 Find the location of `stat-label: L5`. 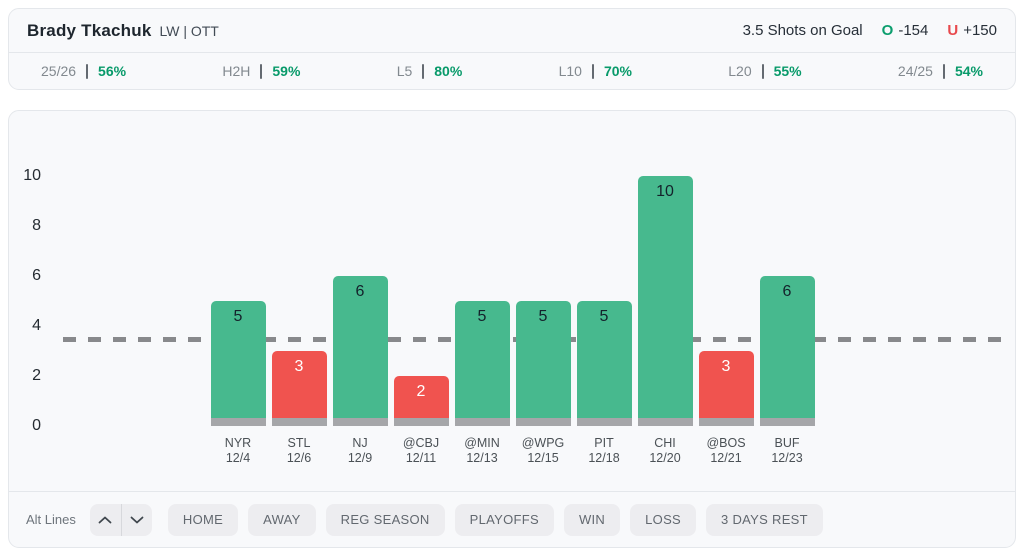

stat-label: L5 is located at coordinates (404, 71).